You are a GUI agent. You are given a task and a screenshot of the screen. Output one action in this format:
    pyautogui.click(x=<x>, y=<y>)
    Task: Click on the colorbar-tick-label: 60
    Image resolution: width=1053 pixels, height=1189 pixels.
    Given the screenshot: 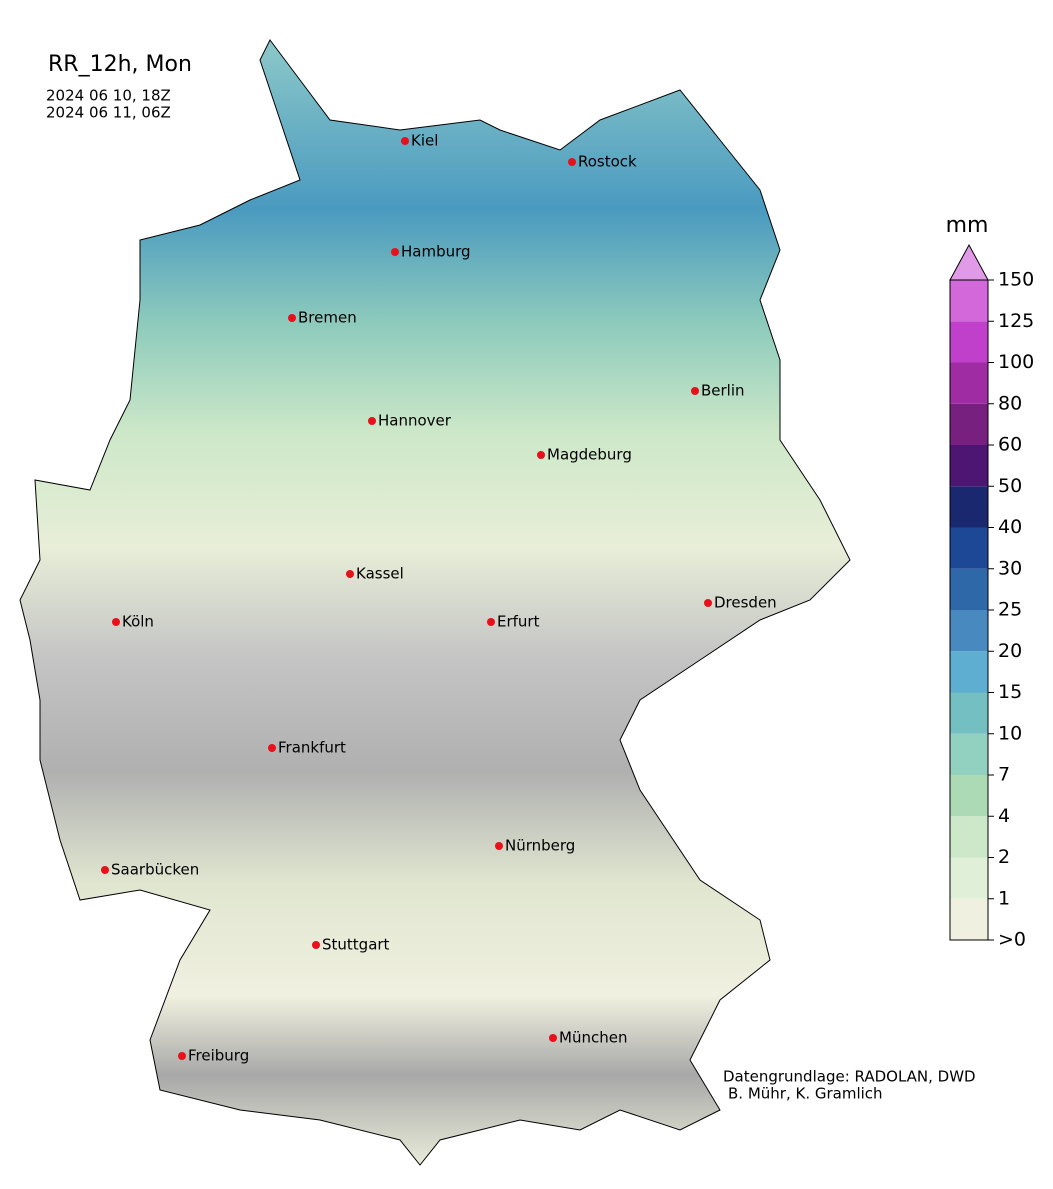 What is the action you would take?
    pyautogui.click(x=1010, y=445)
    